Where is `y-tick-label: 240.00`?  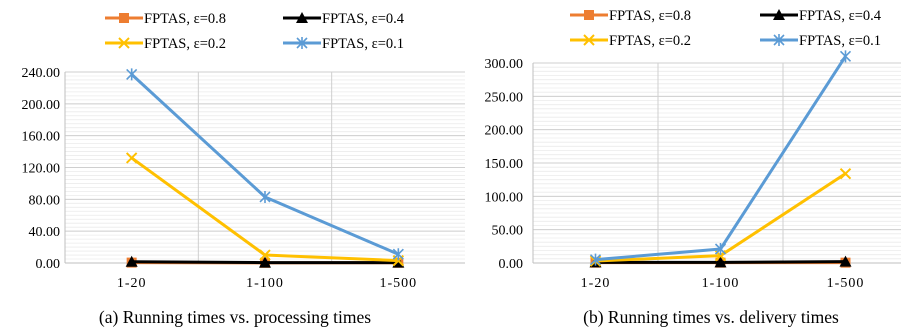
y-tick-label: 240.00 is located at coordinates (41, 73).